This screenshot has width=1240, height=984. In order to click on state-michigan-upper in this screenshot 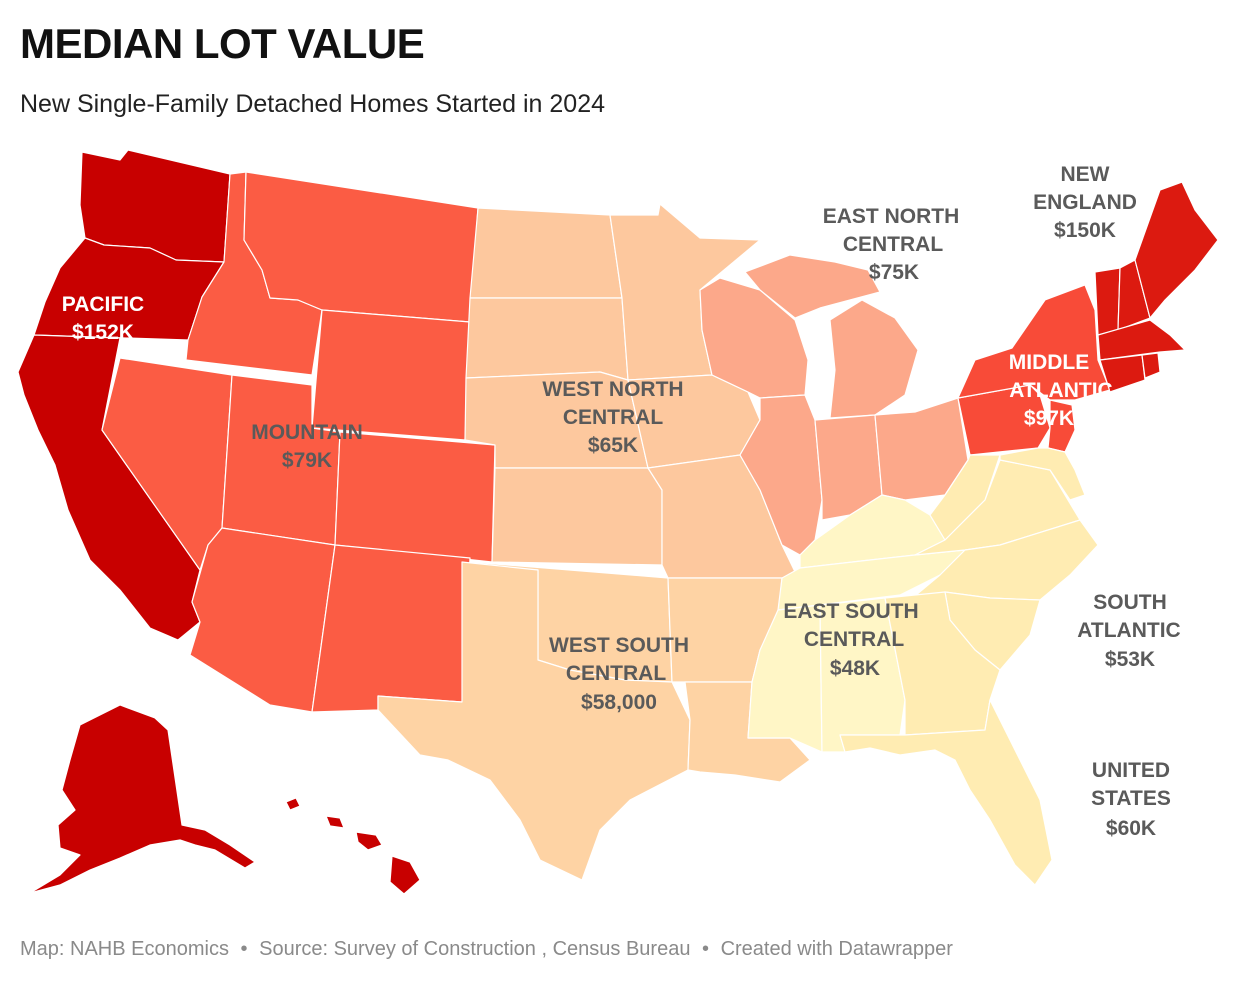, I will do `click(812, 286)`.